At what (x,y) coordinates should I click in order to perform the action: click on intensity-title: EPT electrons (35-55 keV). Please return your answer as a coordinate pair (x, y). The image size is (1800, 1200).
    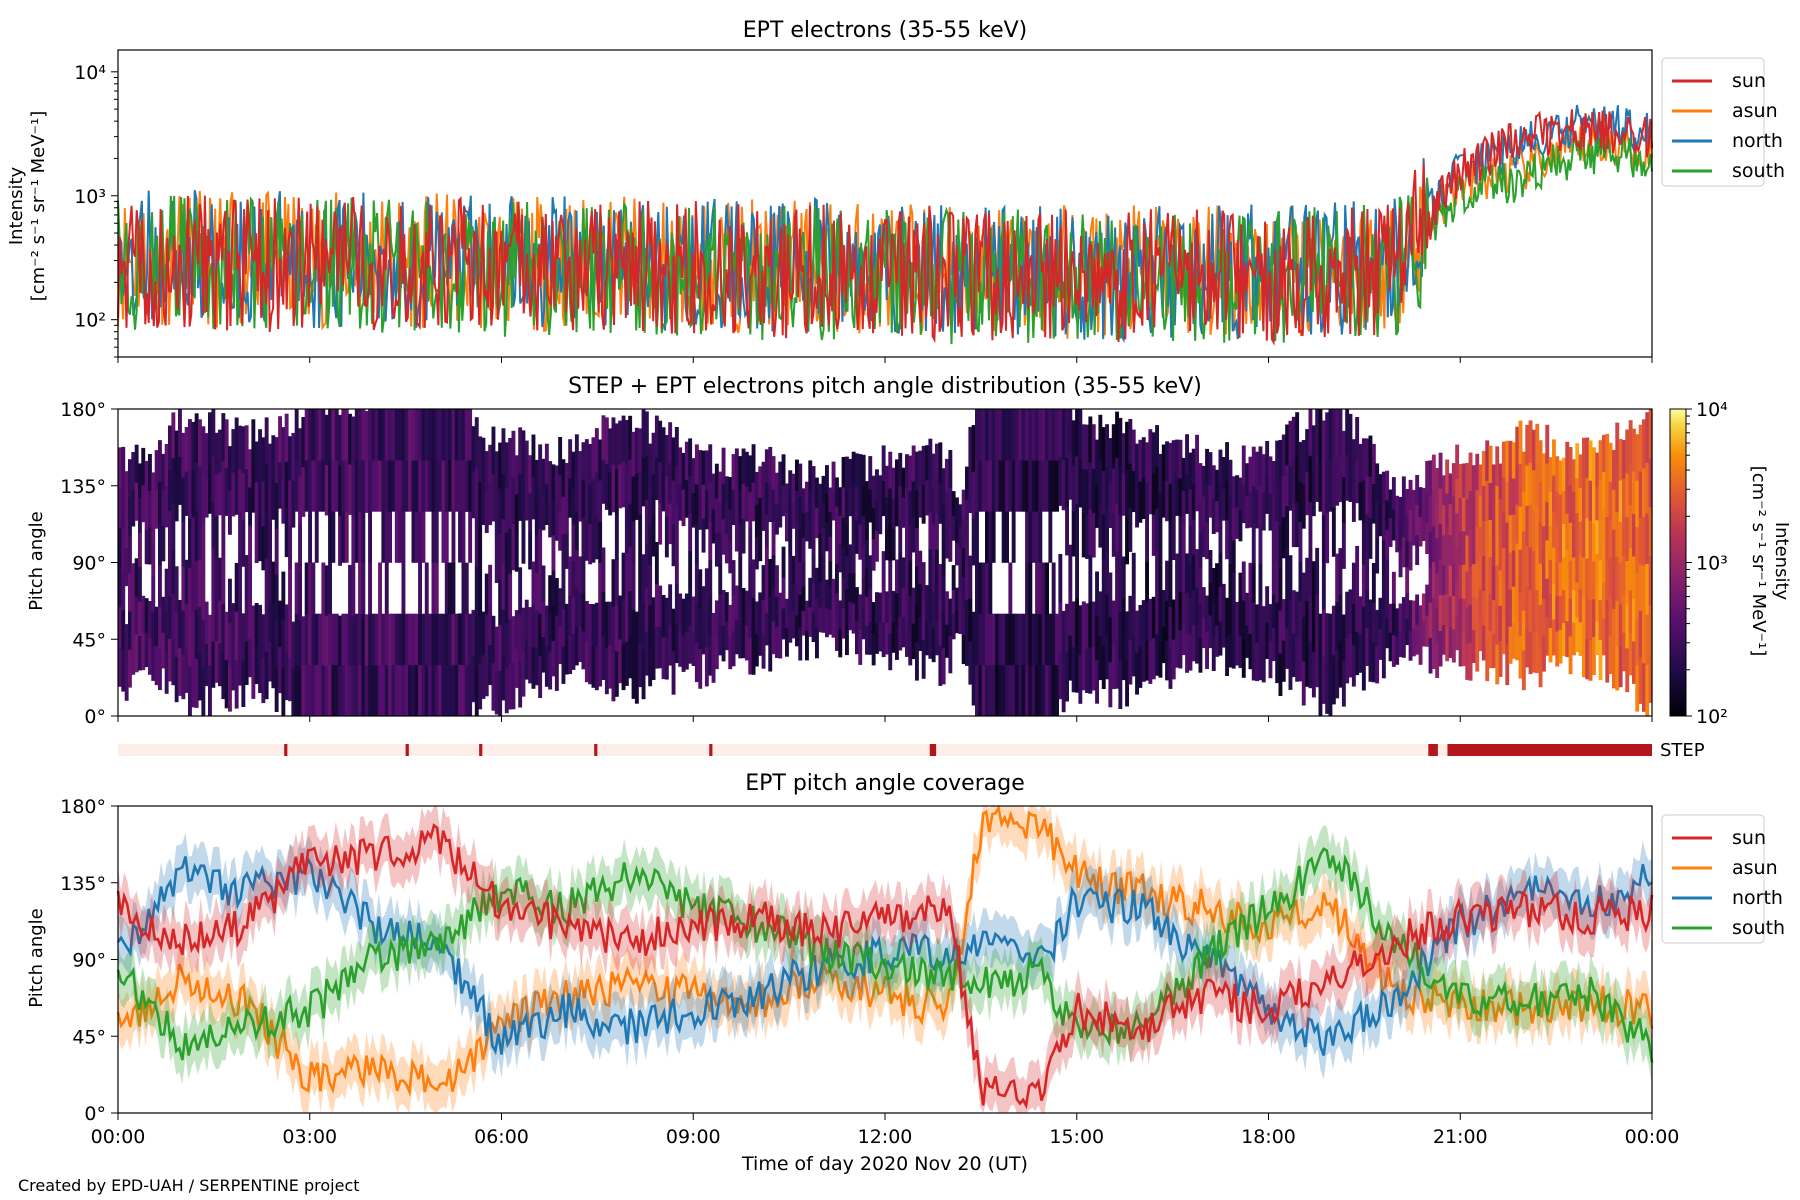
    Looking at the image, I should click on (885, 30).